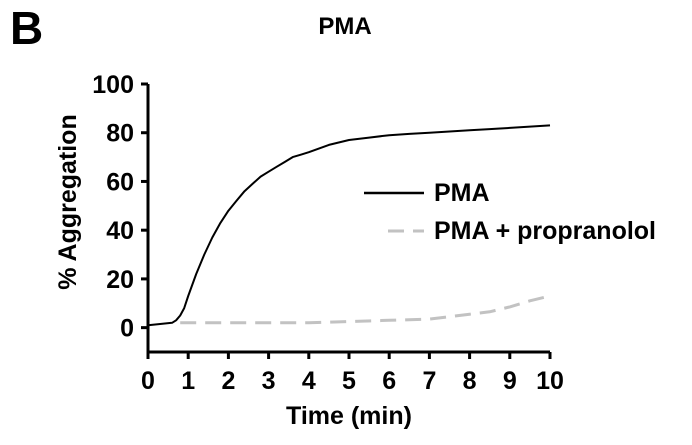  What do you see at coordinates (120, 134) in the screenshot?
I see `y-tick-label: 80` at bounding box center [120, 134].